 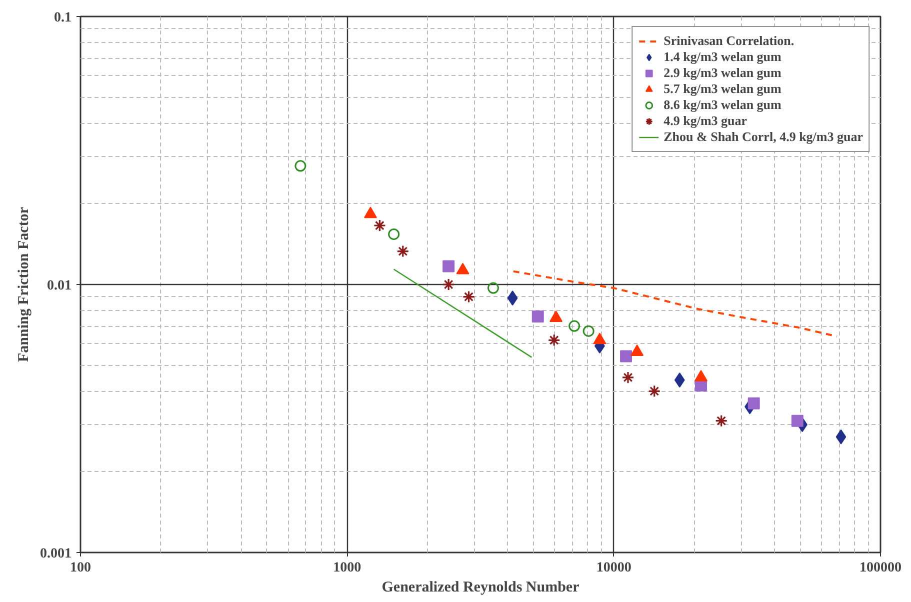 What do you see at coordinates (481, 588) in the screenshot?
I see `x-axis-title: Generalized Reynolds Number` at bounding box center [481, 588].